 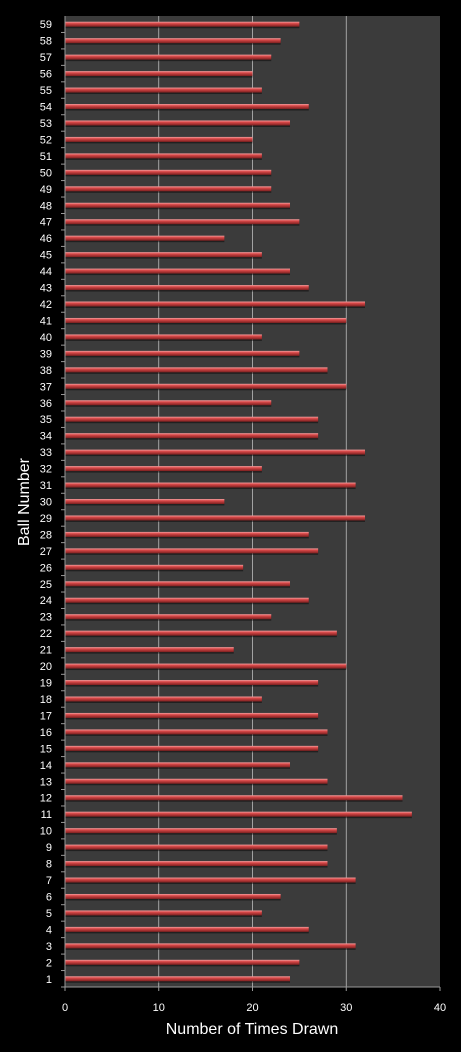 I want to click on y-tick-label-55: 55, so click(x=46, y=91).